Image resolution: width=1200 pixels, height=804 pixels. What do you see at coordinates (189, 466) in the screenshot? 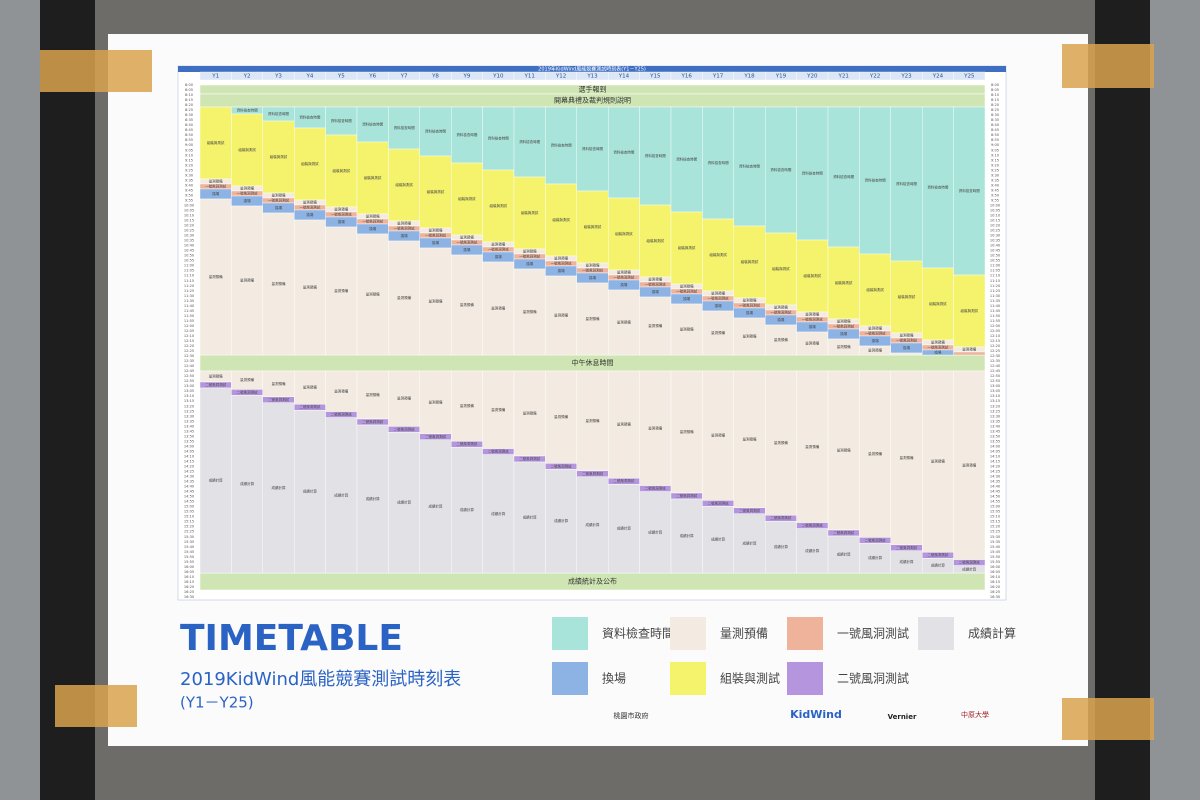
I see `time-label: 14:20` at bounding box center [189, 466].